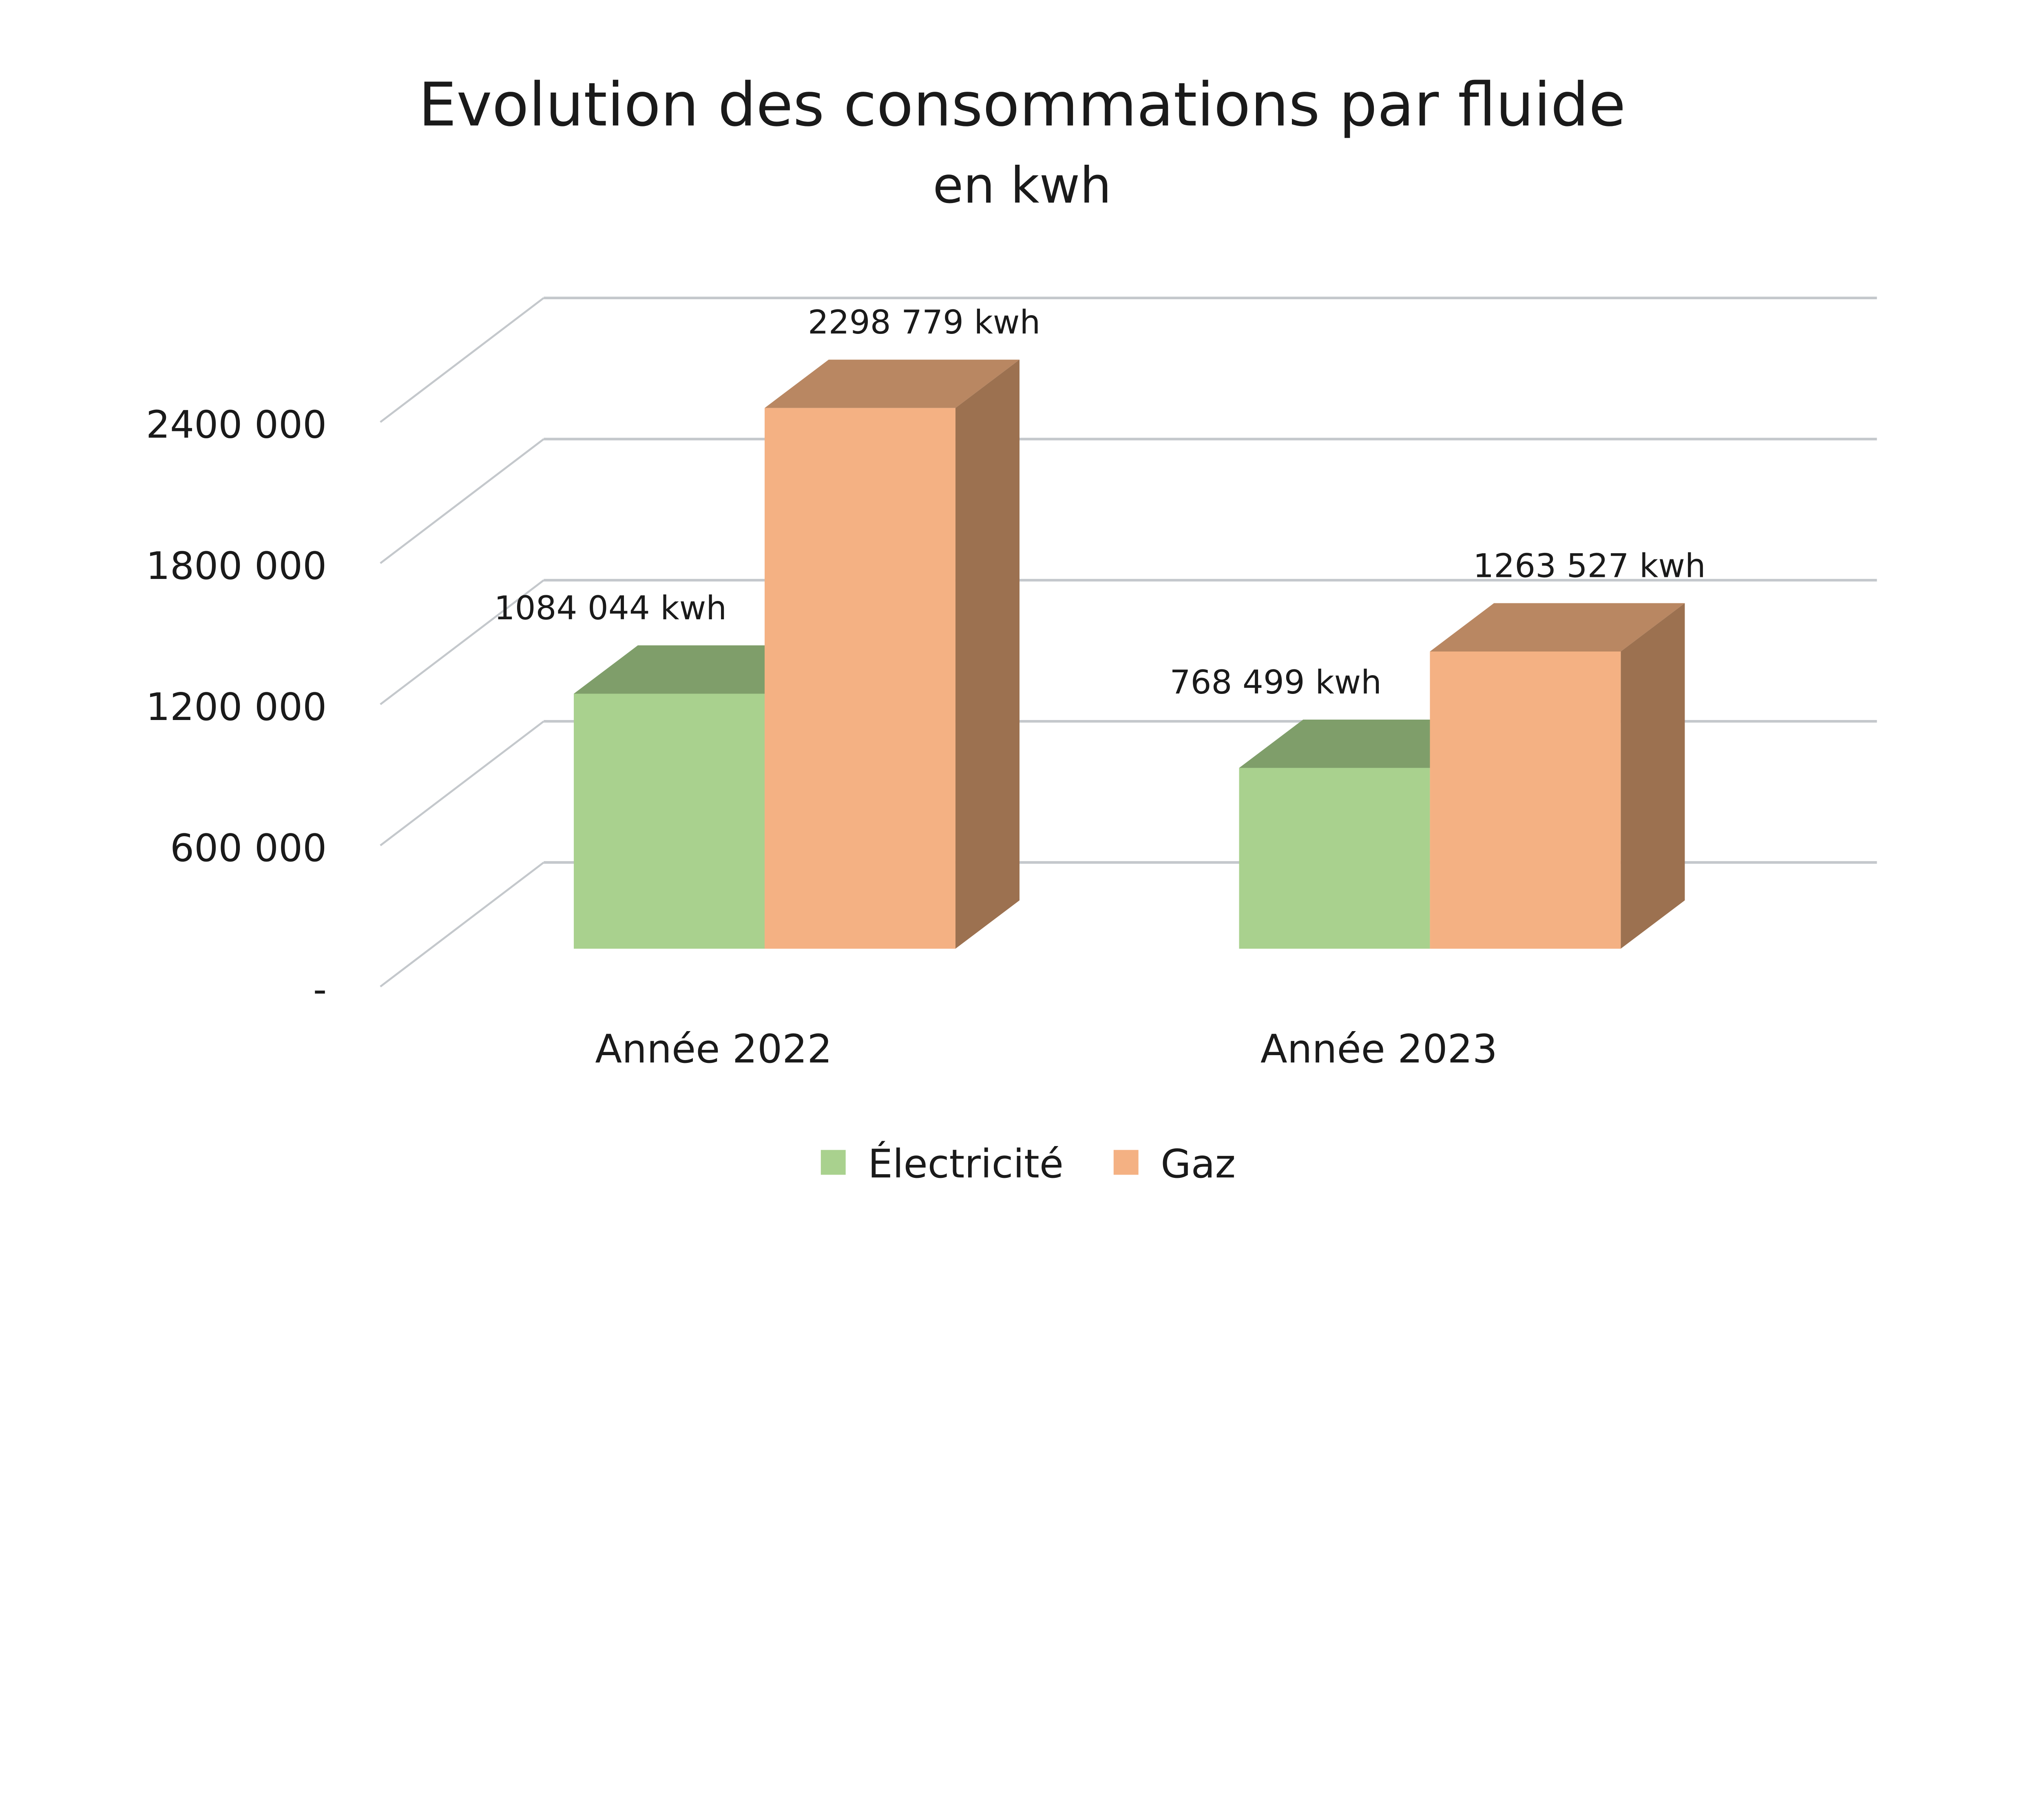  Describe the element at coordinates (1046, 1049) in the screenshot. I see `x-axis-tick-labels: Année 2022 Année 2023` at that location.